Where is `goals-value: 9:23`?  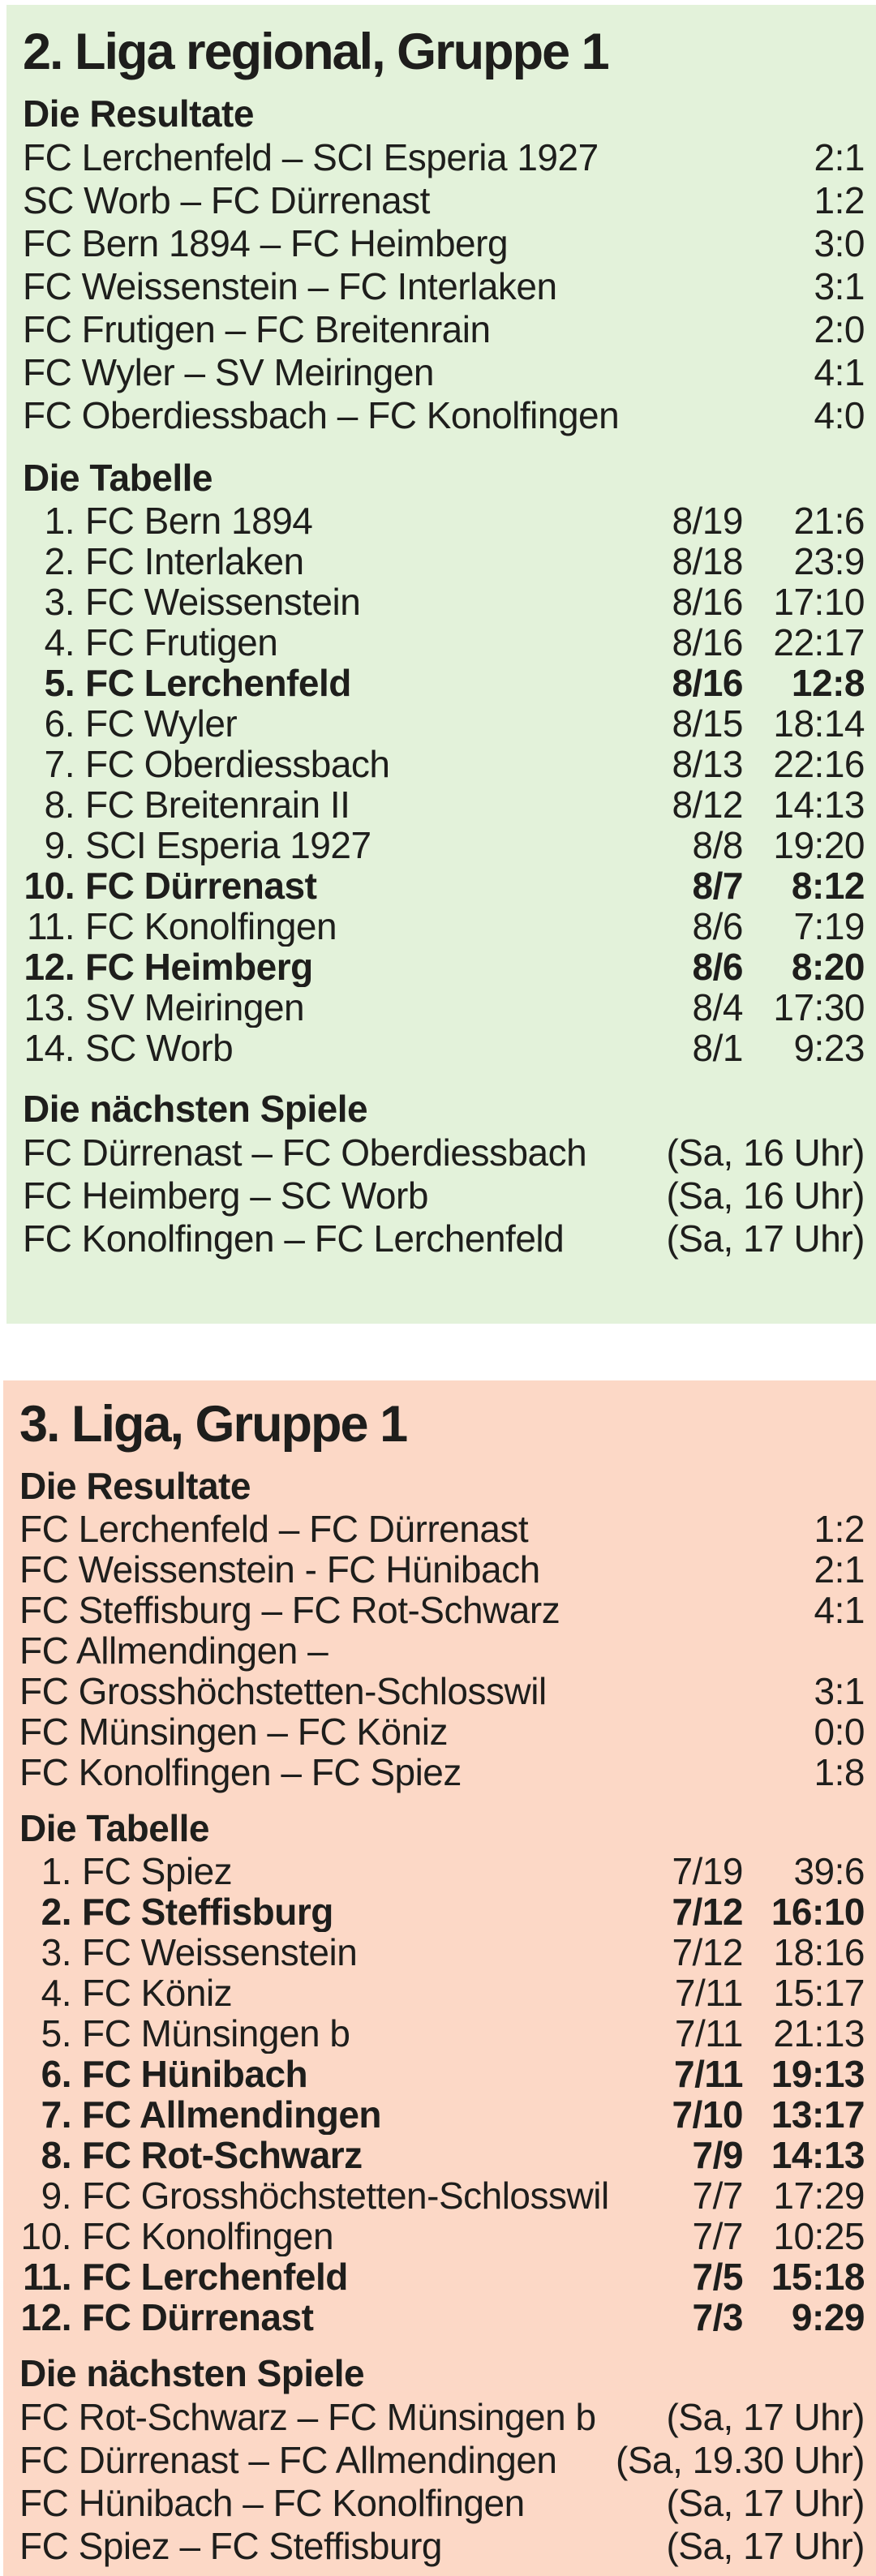
goals-value: 9:23 is located at coordinates (829, 1048).